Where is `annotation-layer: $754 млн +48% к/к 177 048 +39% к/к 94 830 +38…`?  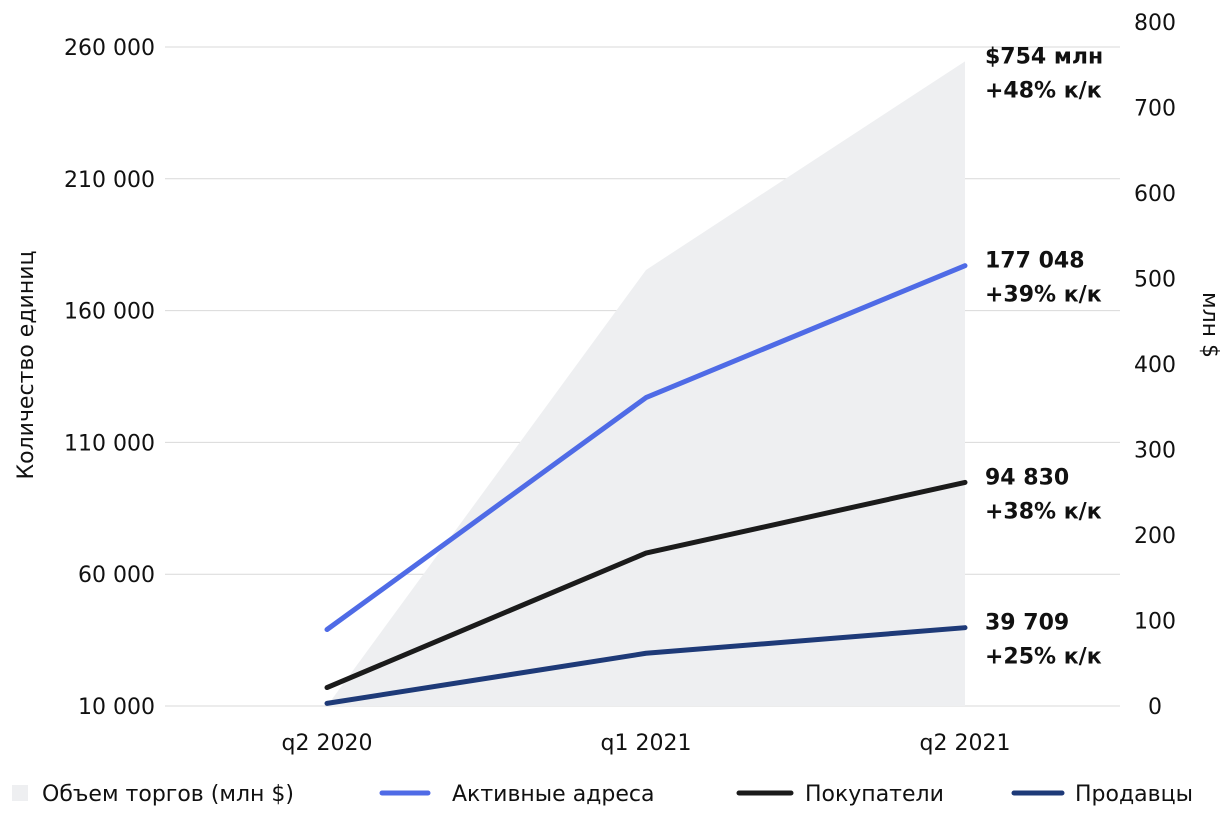 annotation-layer: $754 млн +48% к/к 177 048 +39% к/к 94 830 +38… is located at coordinates (1044, 356).